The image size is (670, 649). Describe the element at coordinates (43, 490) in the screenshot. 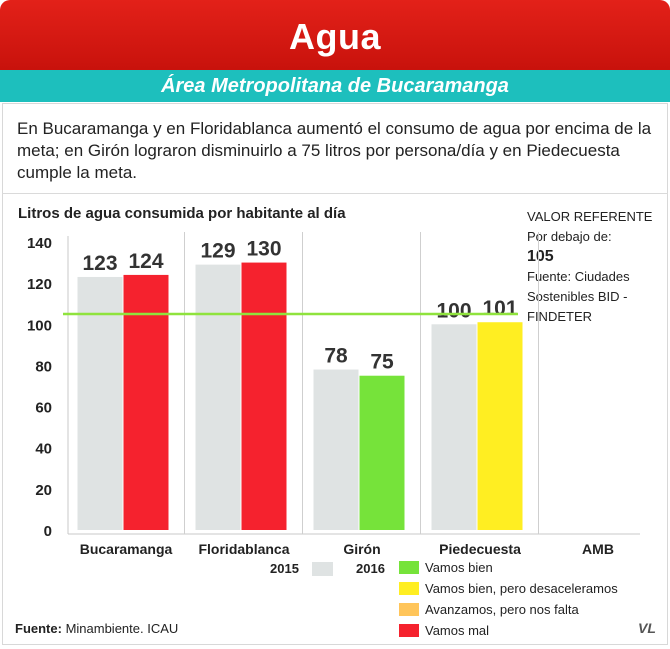

I see `y-tick-label: 20` at that location.